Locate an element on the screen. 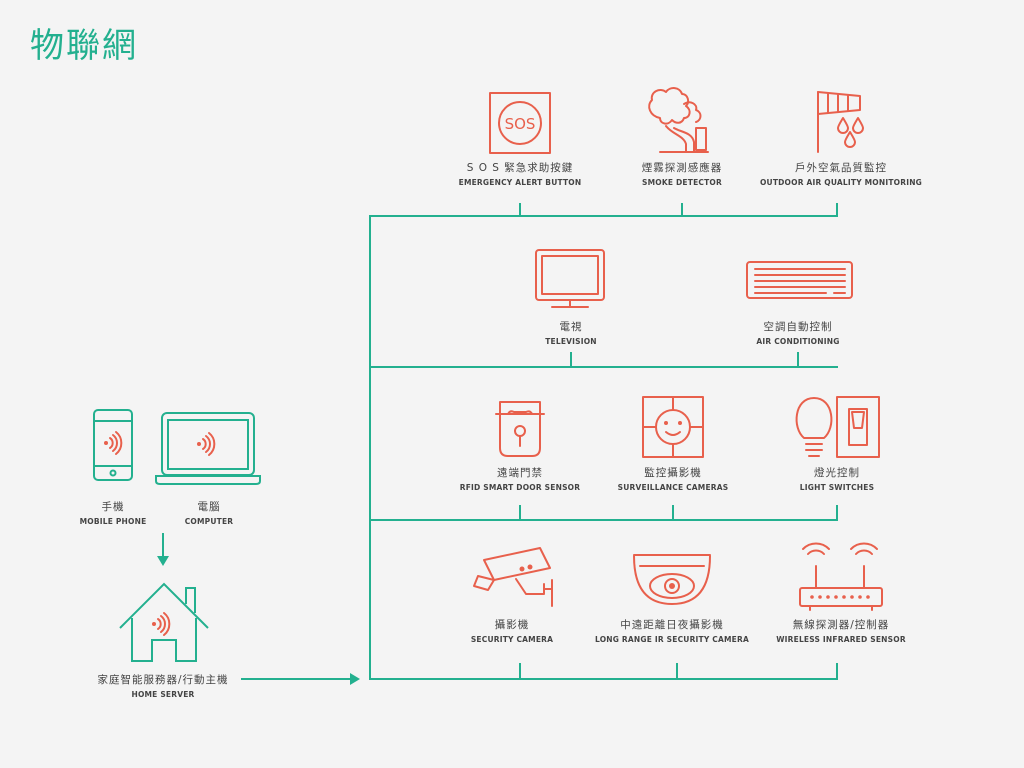 The height and width of the screenshot is (768, 1024). label-air-conditioning: 空調自動控制 AIR CONDITIONING is located at coordinates (798, 333).